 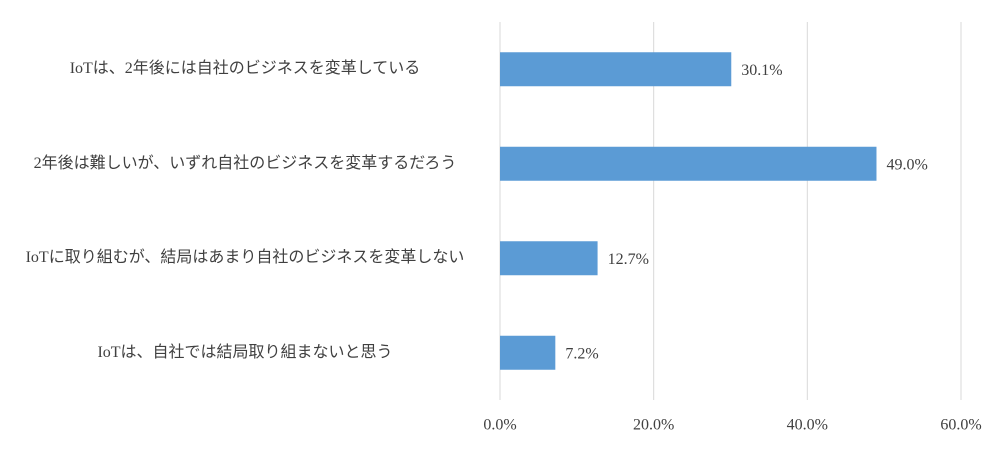 I want to click on value-label: 30.1%, so click(x=761, y=70).